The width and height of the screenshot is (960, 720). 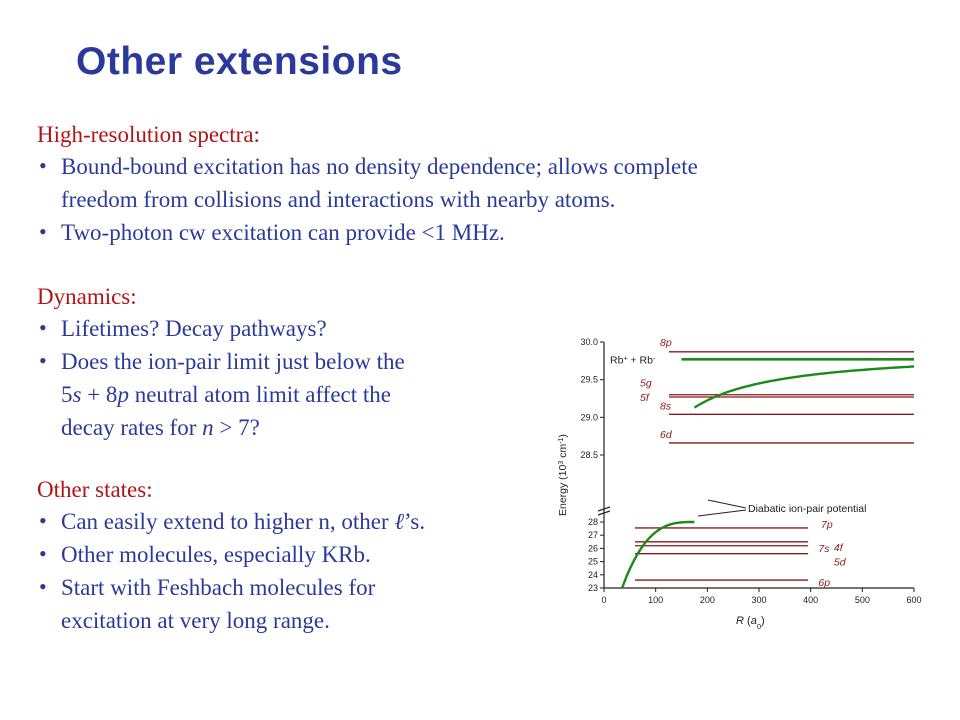 I want to click on x-tick-label: 300, so click(x=758, y=600).